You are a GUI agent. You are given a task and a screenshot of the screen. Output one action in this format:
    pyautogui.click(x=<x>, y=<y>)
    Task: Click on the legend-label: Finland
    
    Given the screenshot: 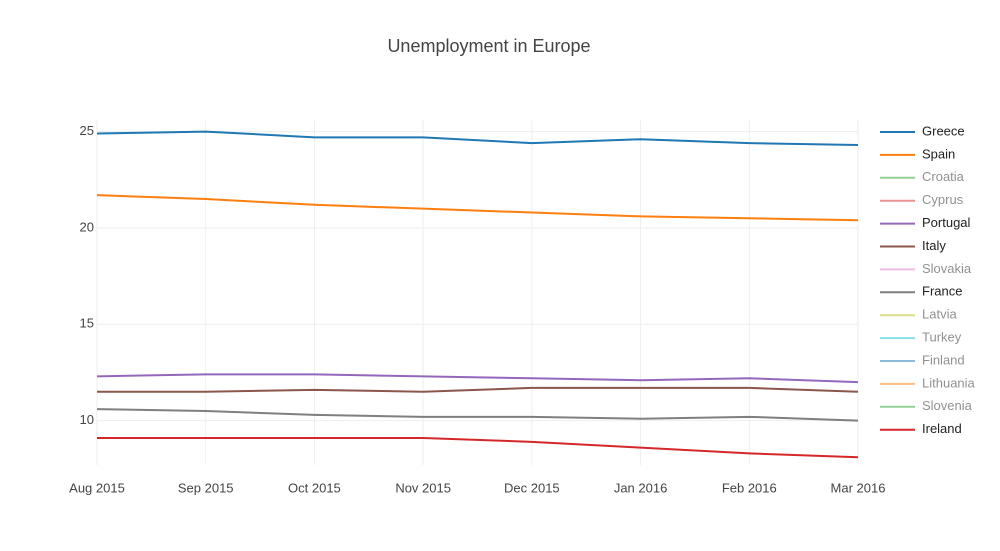 What is the action you would take?
    pyautogui.click(x=943, y=359)
    